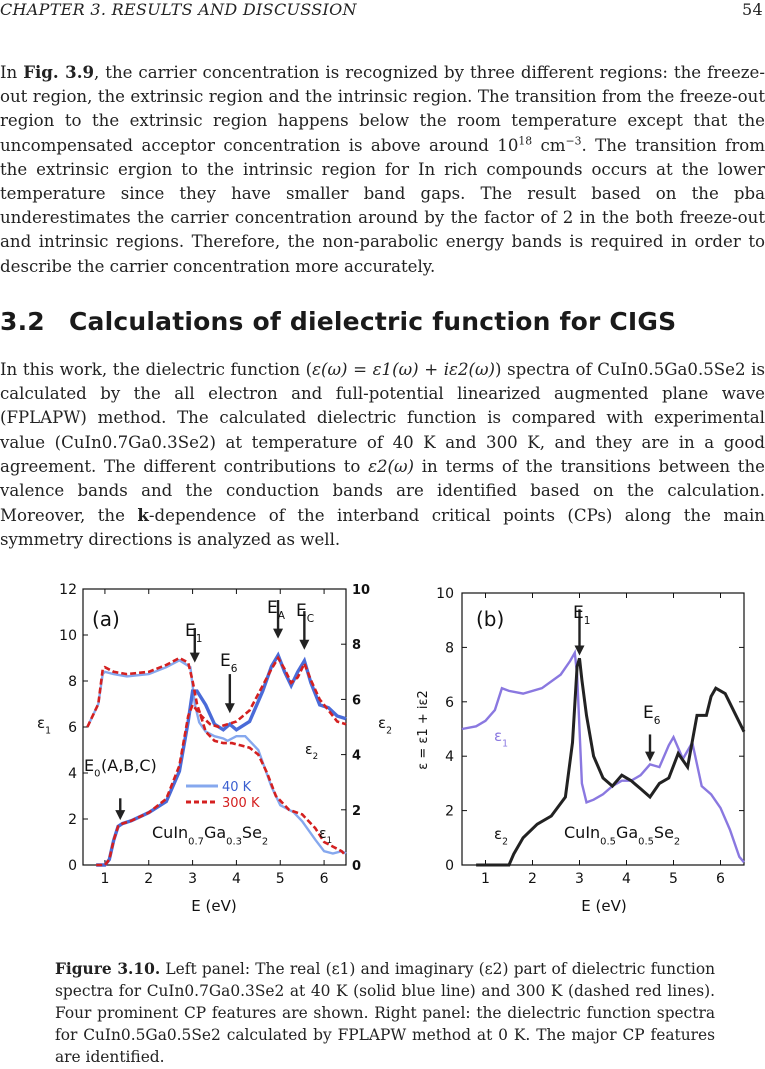  What do you see at coordinates (59, 72) in the screenshot?
I see `figure-reference: Fig. 3.9` at bounding box center [59, 72].